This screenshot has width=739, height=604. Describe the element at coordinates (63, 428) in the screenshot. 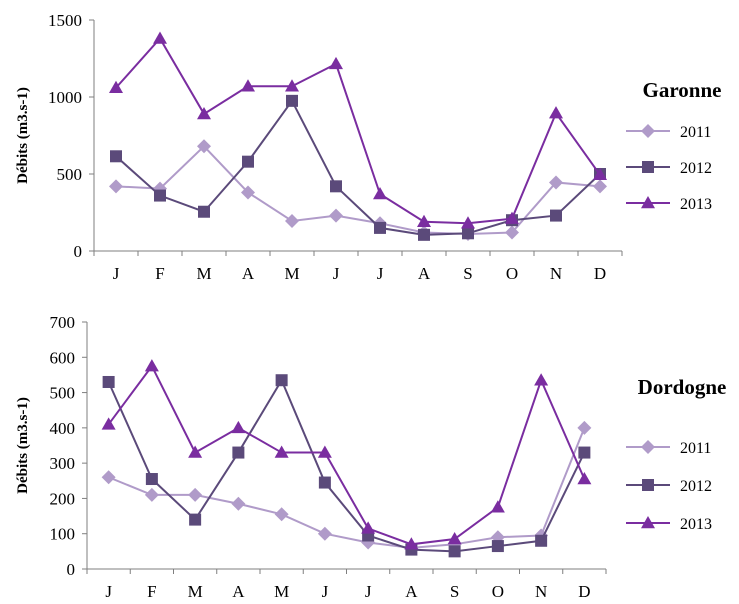

I see `y-tick-label: 400` at that location.